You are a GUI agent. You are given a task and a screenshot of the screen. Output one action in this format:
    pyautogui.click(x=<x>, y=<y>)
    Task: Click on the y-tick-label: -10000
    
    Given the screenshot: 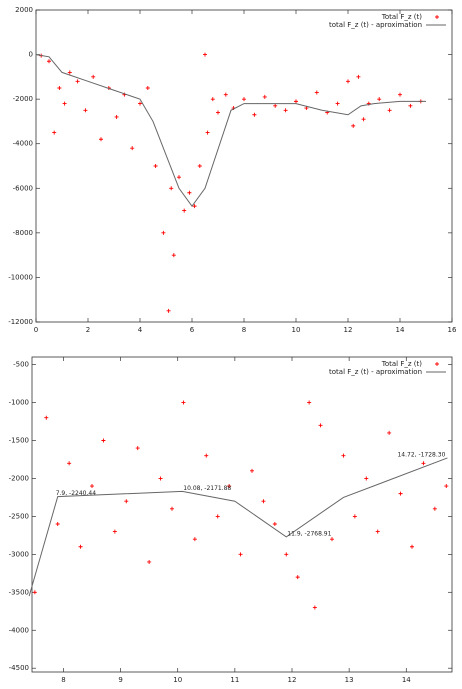 What is the action you would take?
    pyautogui.click(x=20, y=277)
    